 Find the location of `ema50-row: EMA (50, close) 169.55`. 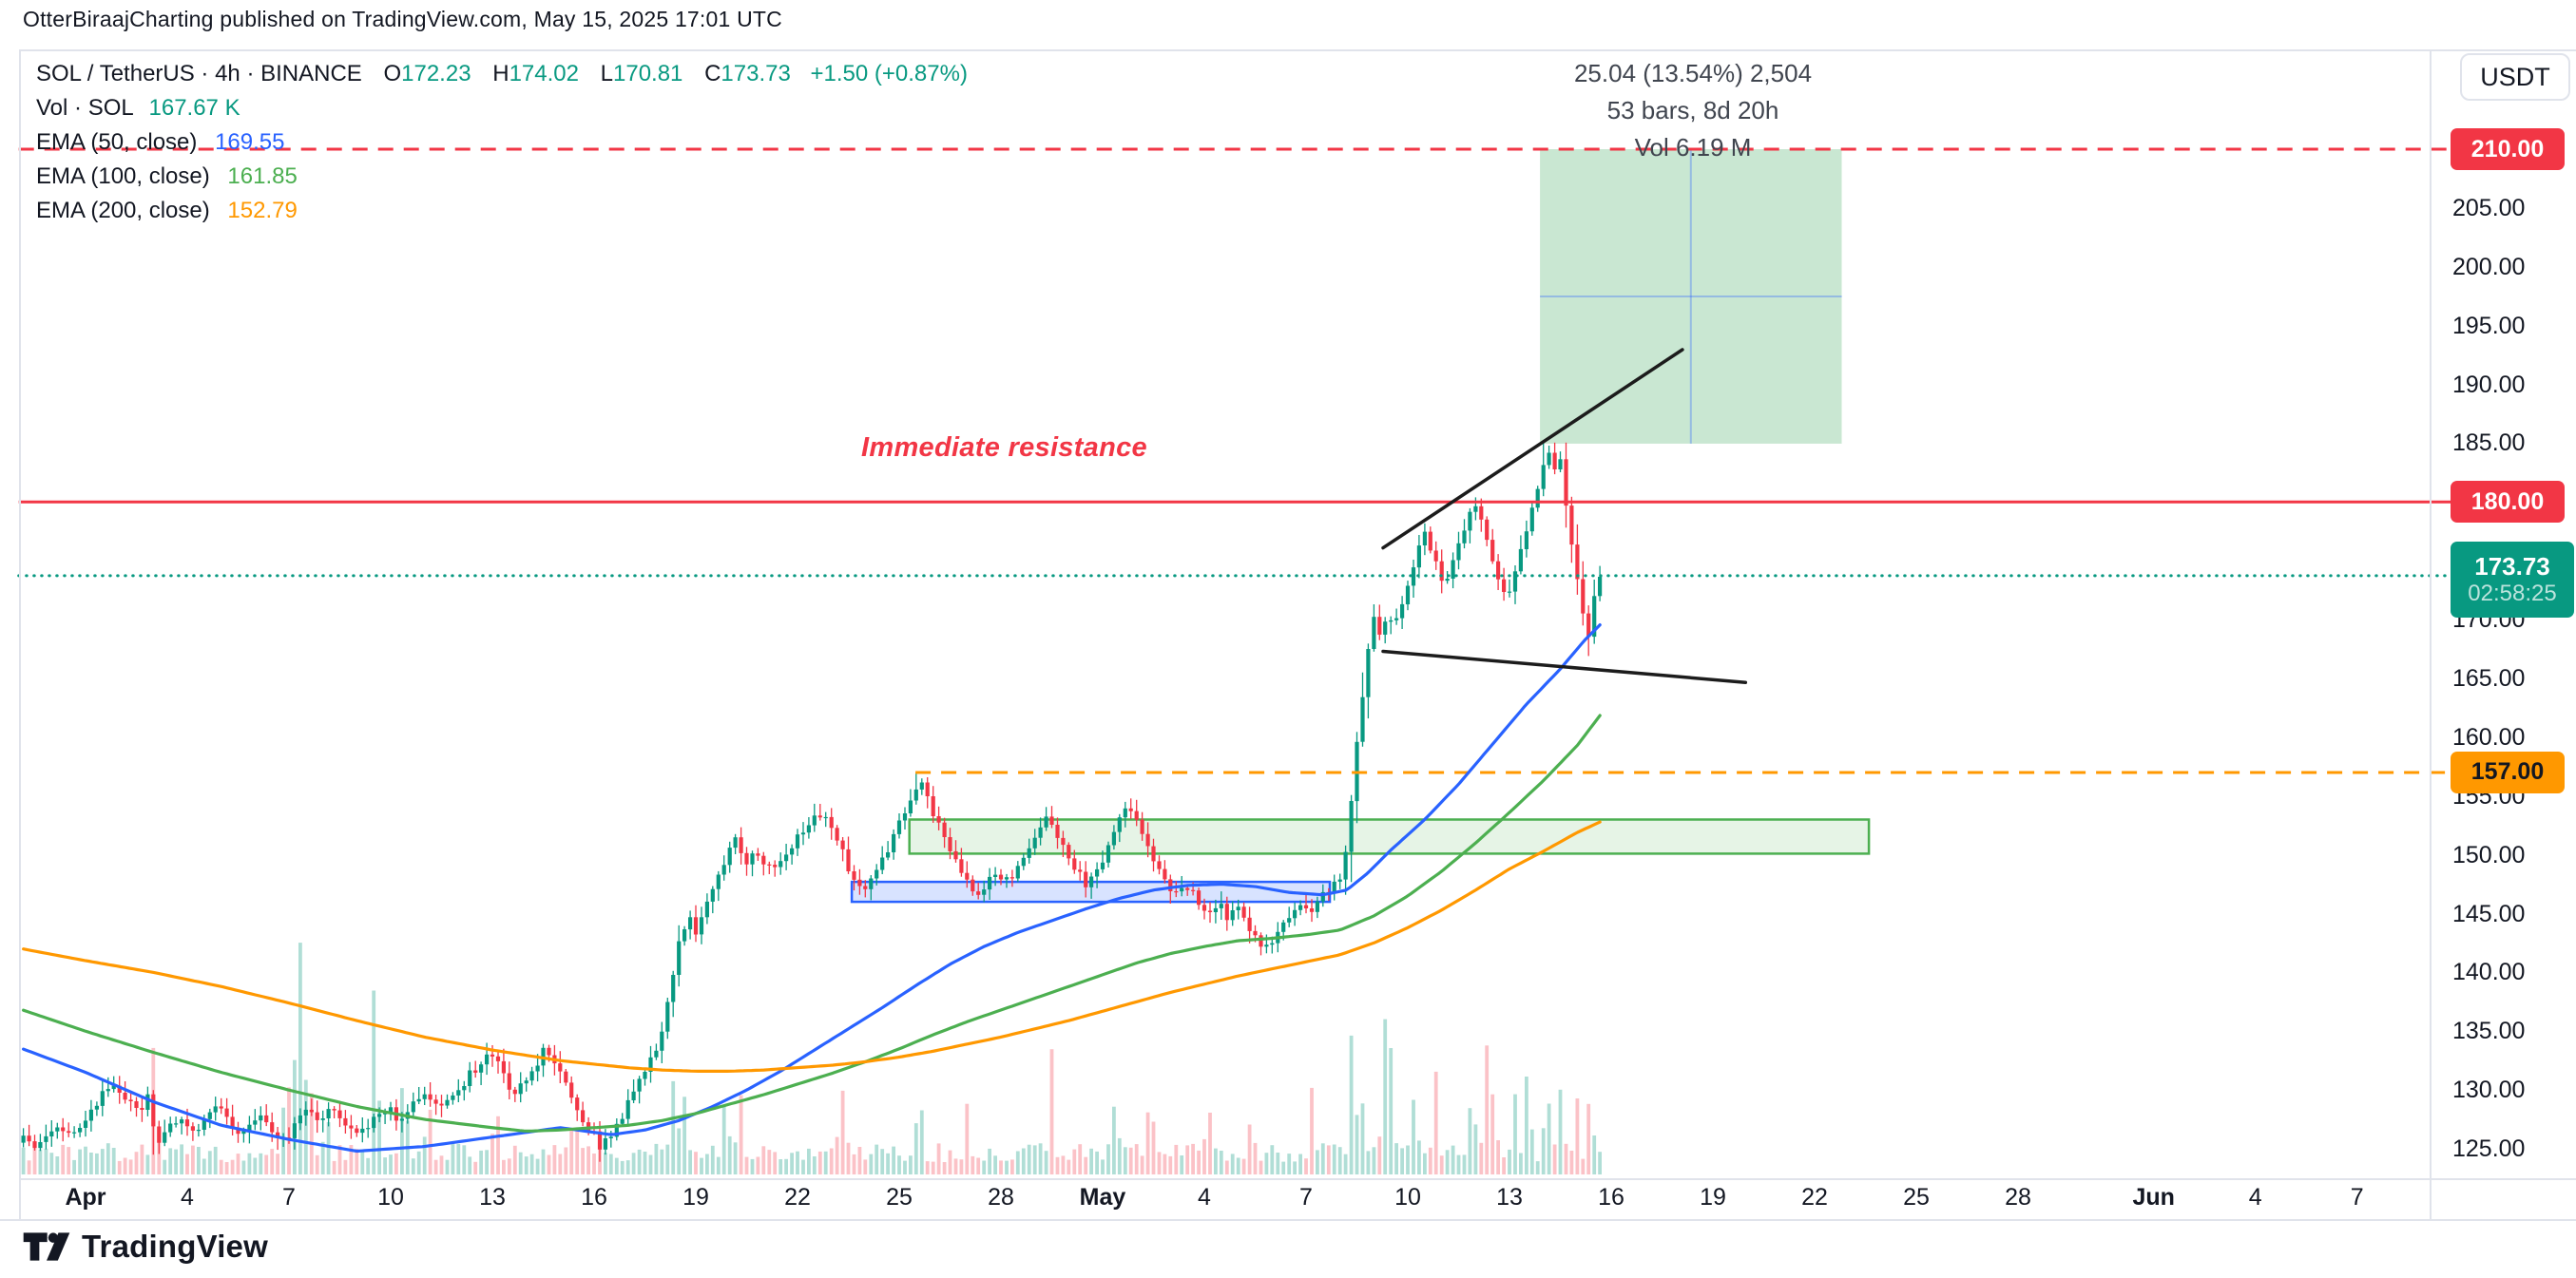

ema50-row: EMA (50, close) 169.55 is located at coordinates (502, 142).